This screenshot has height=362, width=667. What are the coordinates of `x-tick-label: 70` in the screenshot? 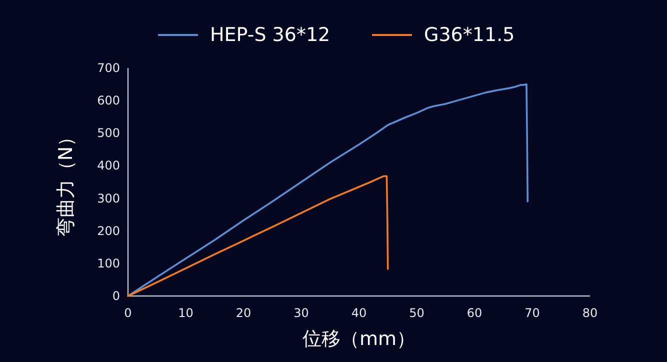 It's located at (532, 313).